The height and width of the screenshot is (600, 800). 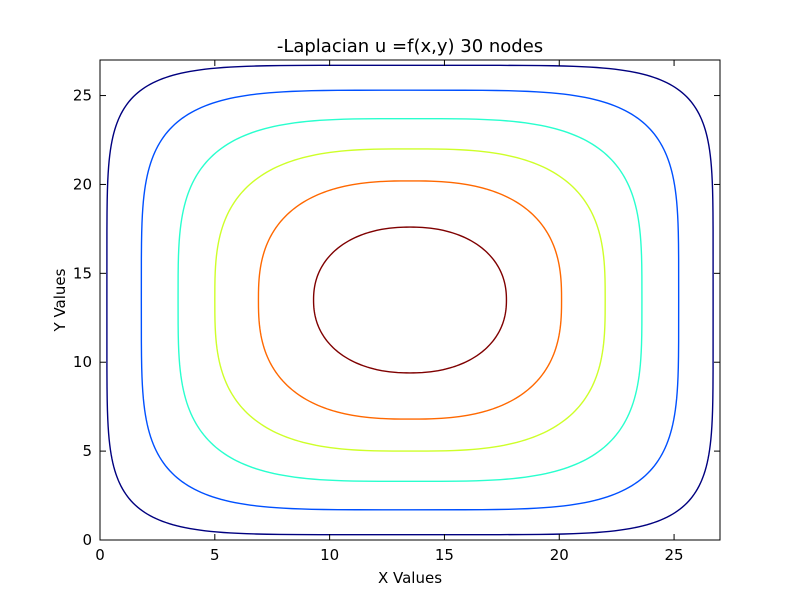 I want to click on x-tick-label: 5, so click(x=215, y=555).